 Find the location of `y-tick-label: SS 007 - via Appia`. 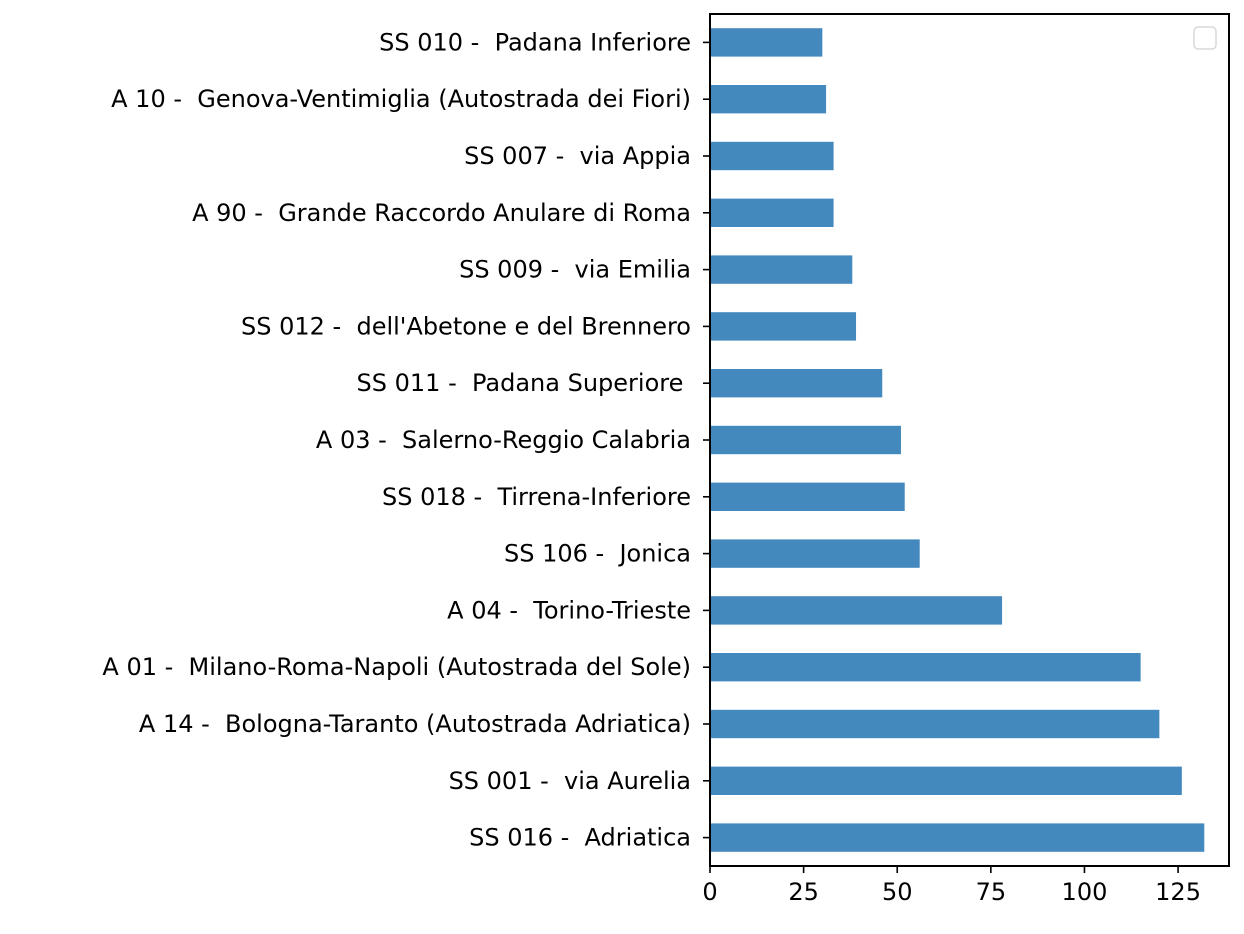

y-tick-label: SS 007 - via Appia is located at coordinates (577, 156).